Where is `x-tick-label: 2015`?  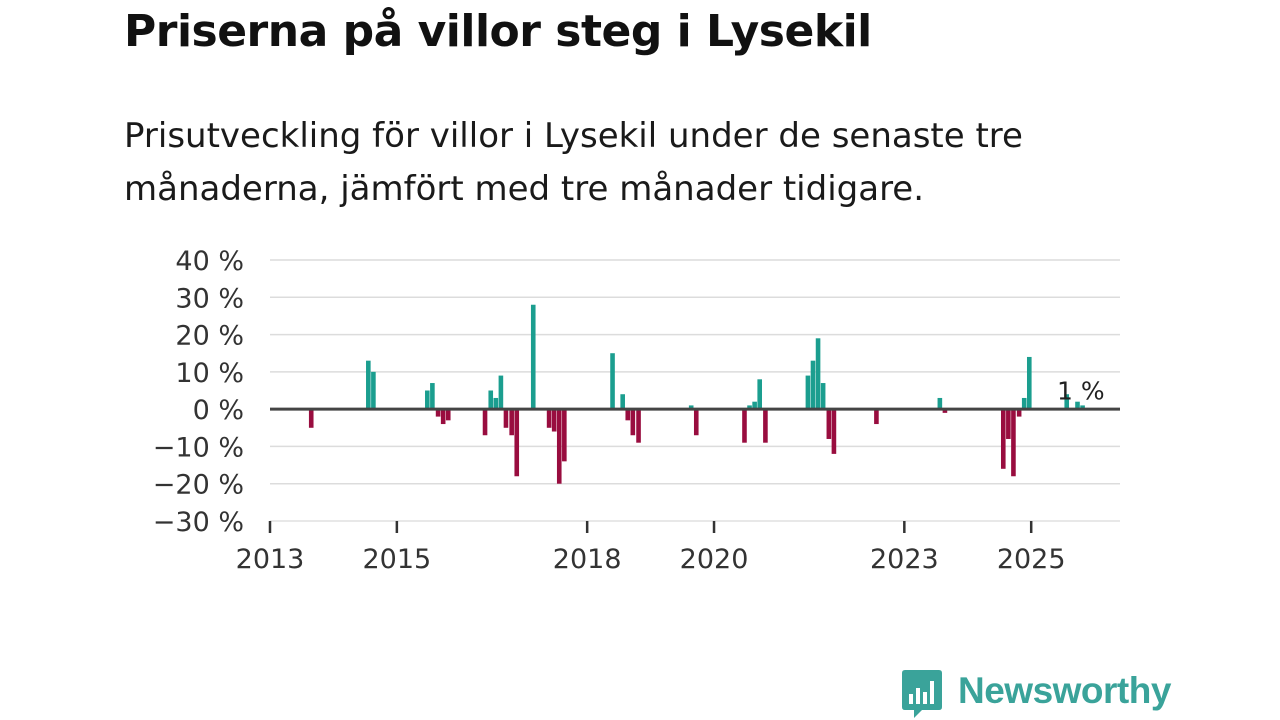
x-tick-label: 2015 is located at coordinates (397, 559).